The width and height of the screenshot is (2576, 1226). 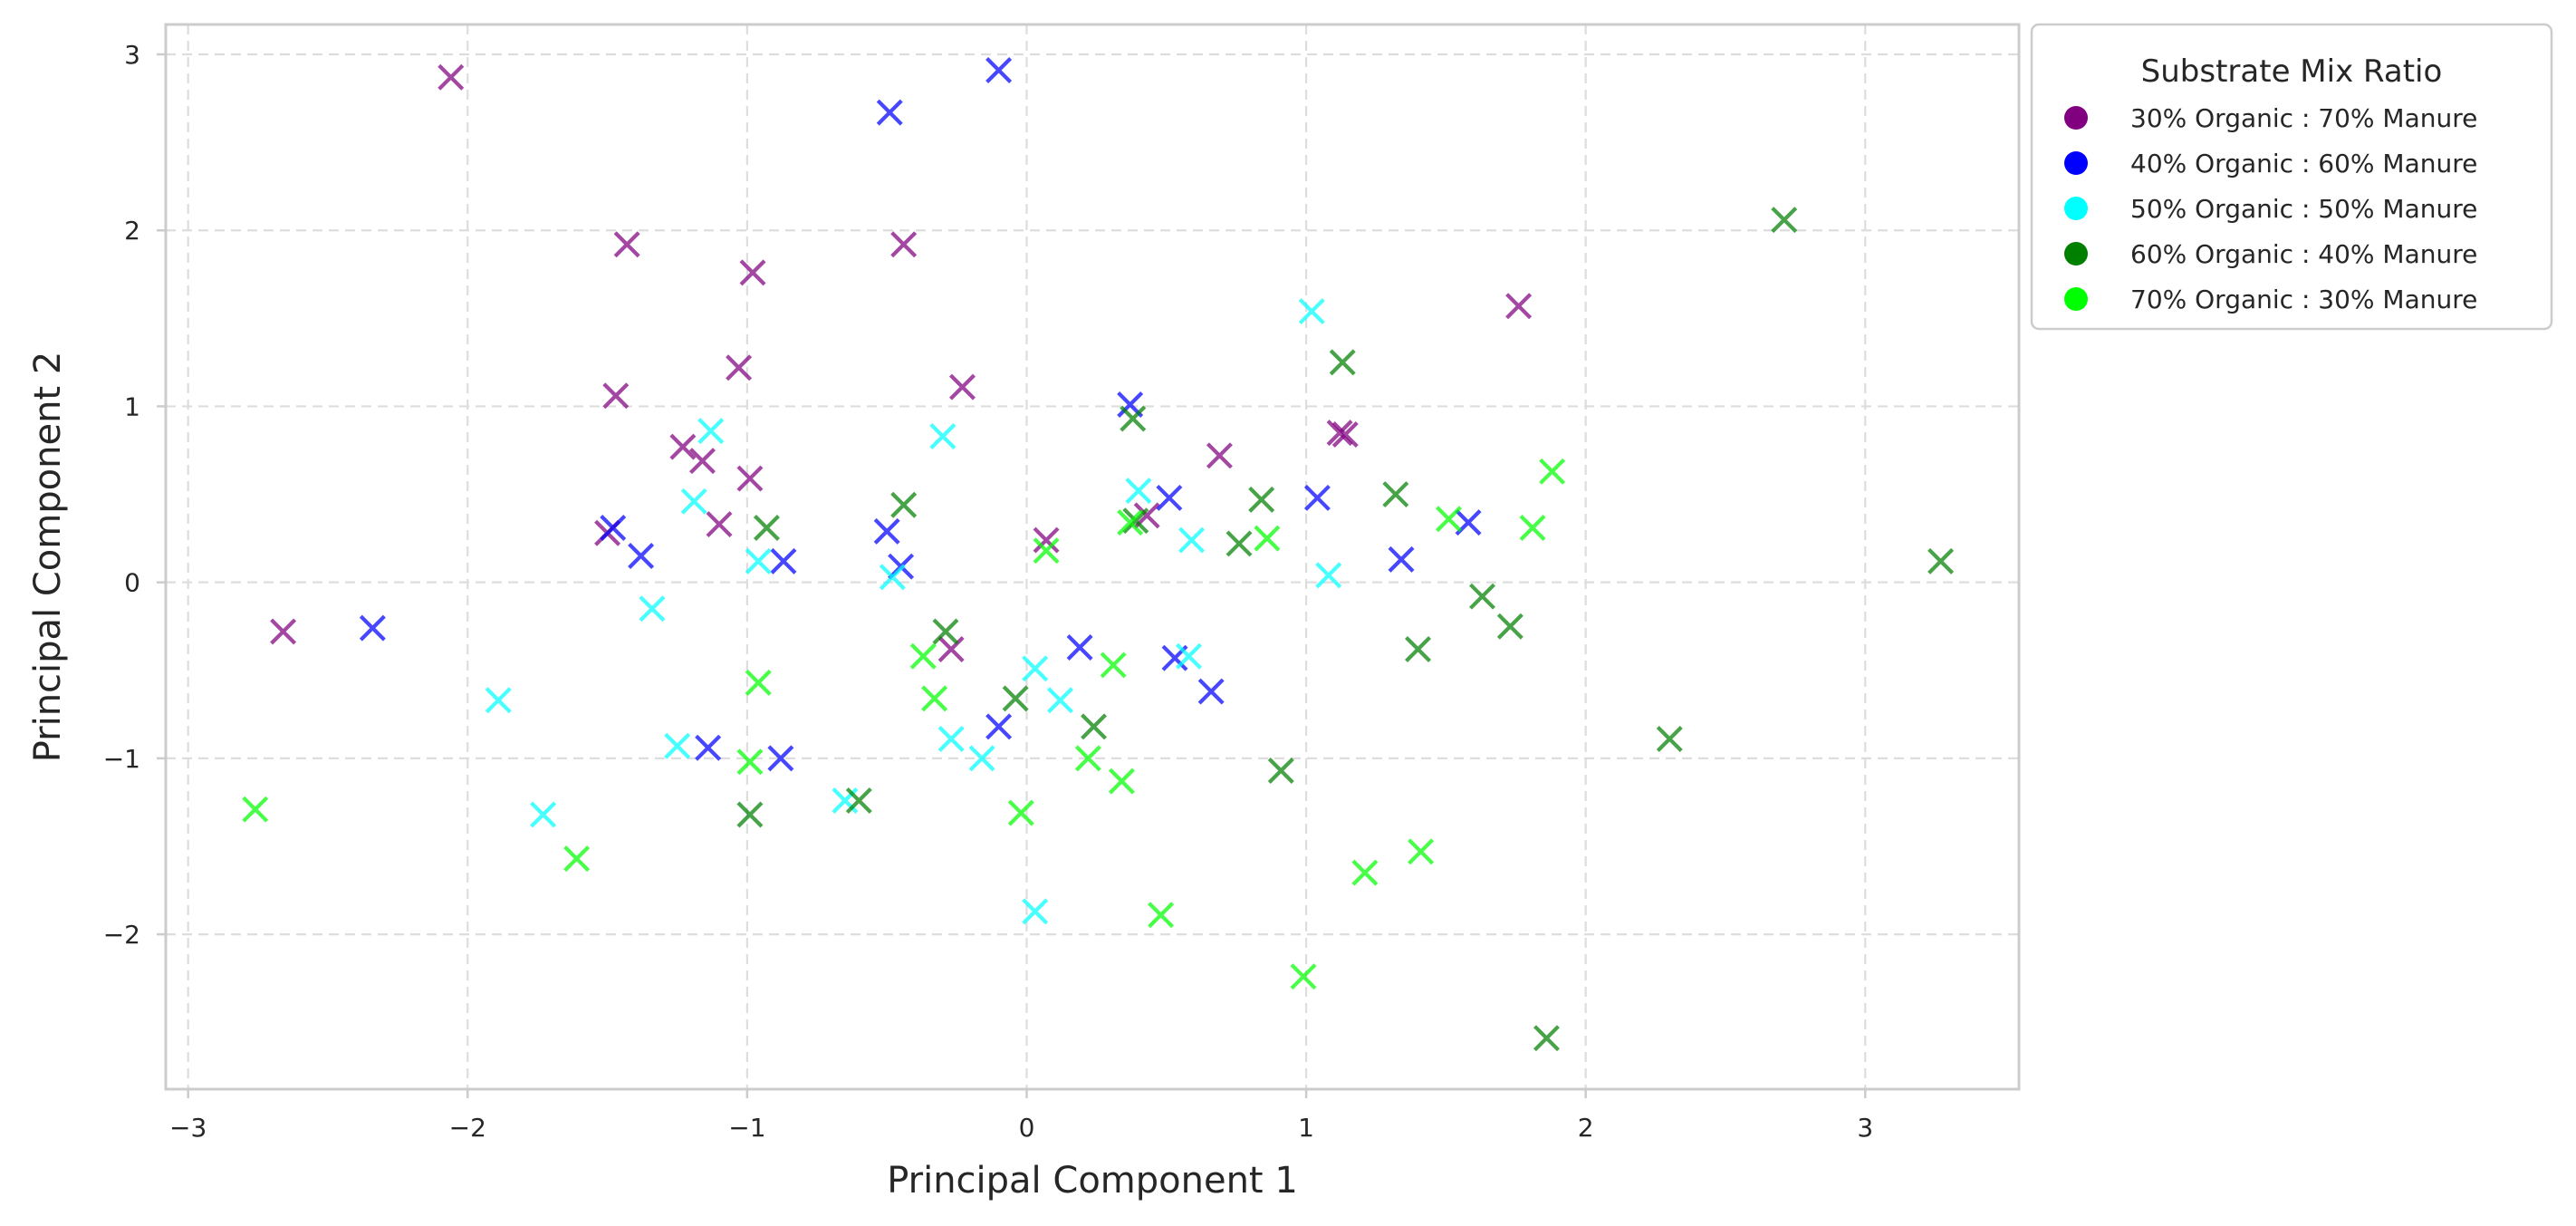 I want to click on legend-box, so click(x=2291, y=177).